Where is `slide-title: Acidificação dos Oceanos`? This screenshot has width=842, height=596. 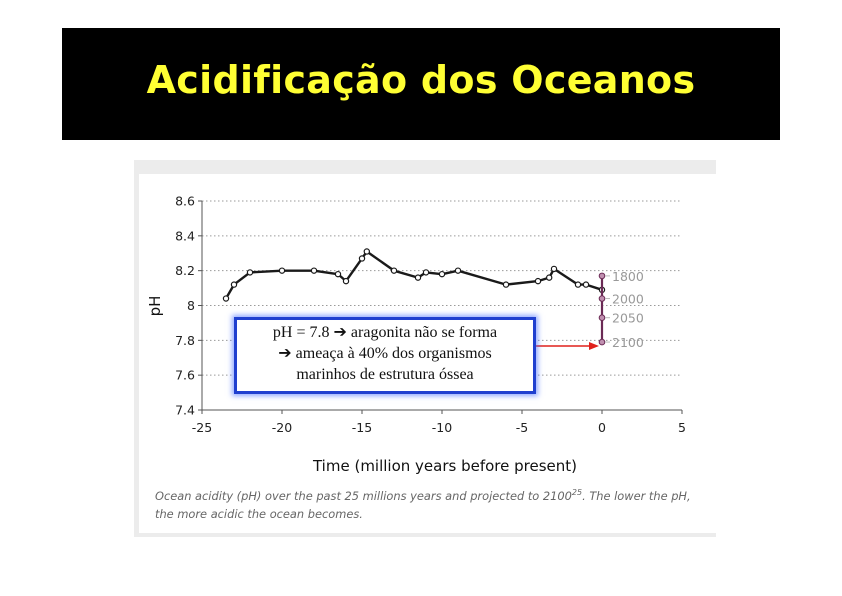 slide-title: Acidificação dos Oceanos is located at coordinates (421, 80).